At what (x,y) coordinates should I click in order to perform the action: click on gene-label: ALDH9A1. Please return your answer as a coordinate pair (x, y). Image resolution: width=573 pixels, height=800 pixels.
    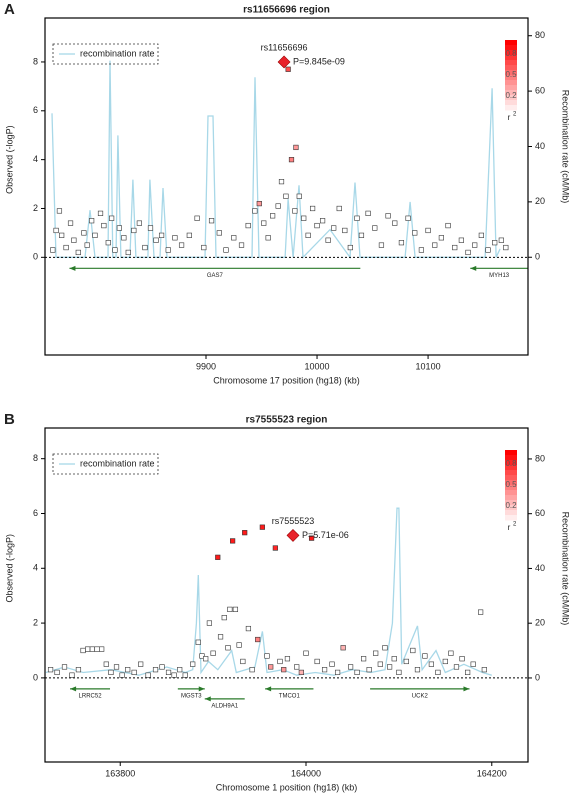
    Looking at the image, I should click on (224, 706).